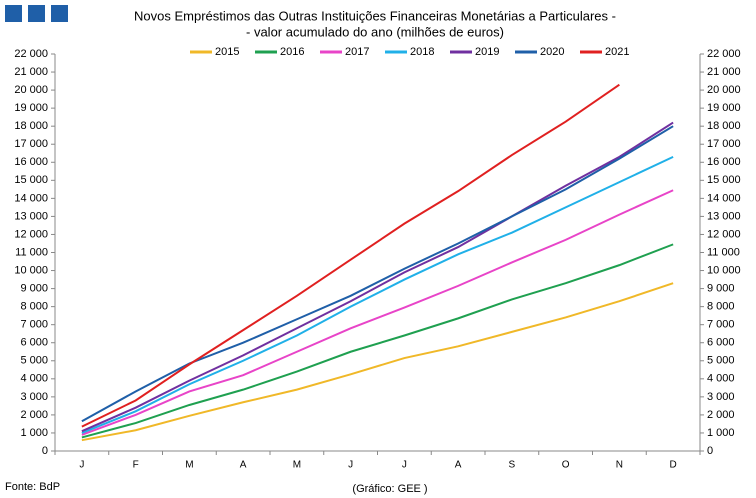 The image size is (756, 498). What do you see at coordinates (710, 451) in the screenshot?
I see `y2-tick-label: 0` at bounding box center [710, 451].